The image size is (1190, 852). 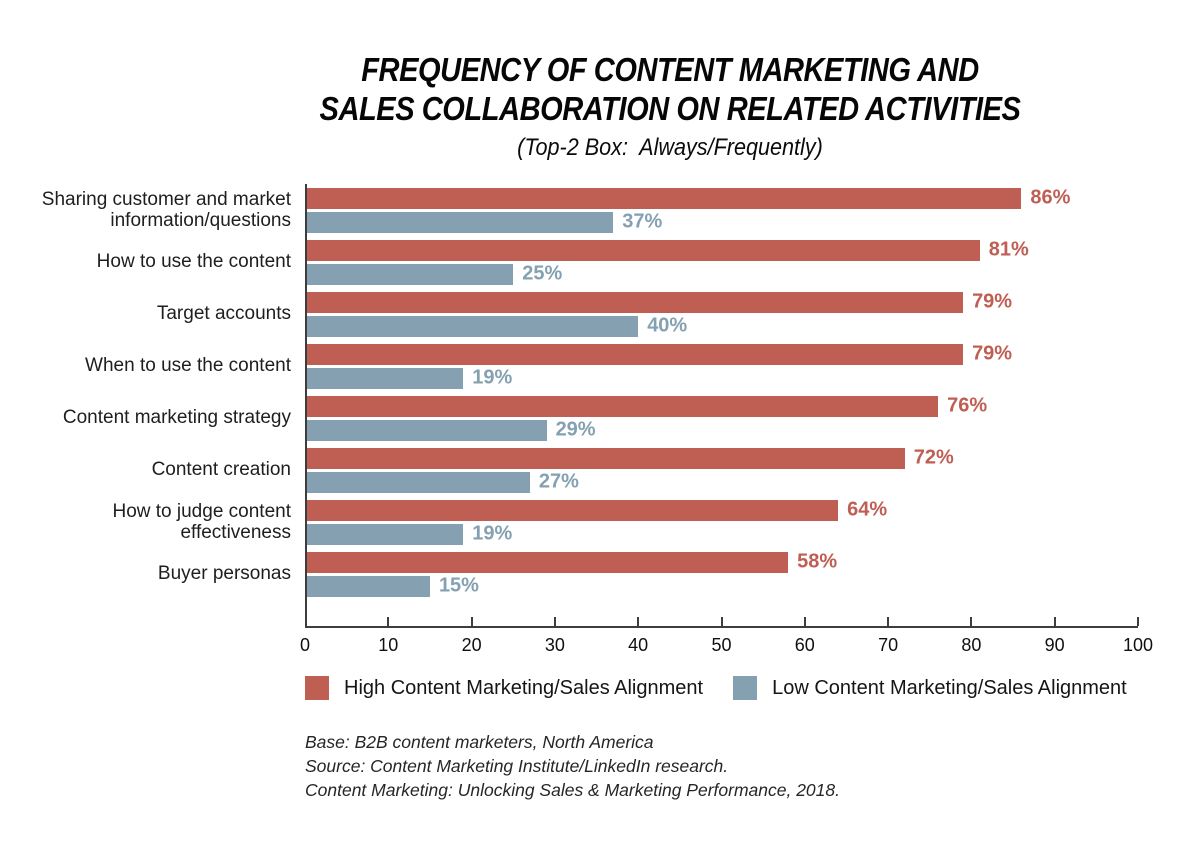 What do you see at coordinates (224, 574) in the screenshot?
I see `category-label: Buyer personas` at bounding box center [224, 574].